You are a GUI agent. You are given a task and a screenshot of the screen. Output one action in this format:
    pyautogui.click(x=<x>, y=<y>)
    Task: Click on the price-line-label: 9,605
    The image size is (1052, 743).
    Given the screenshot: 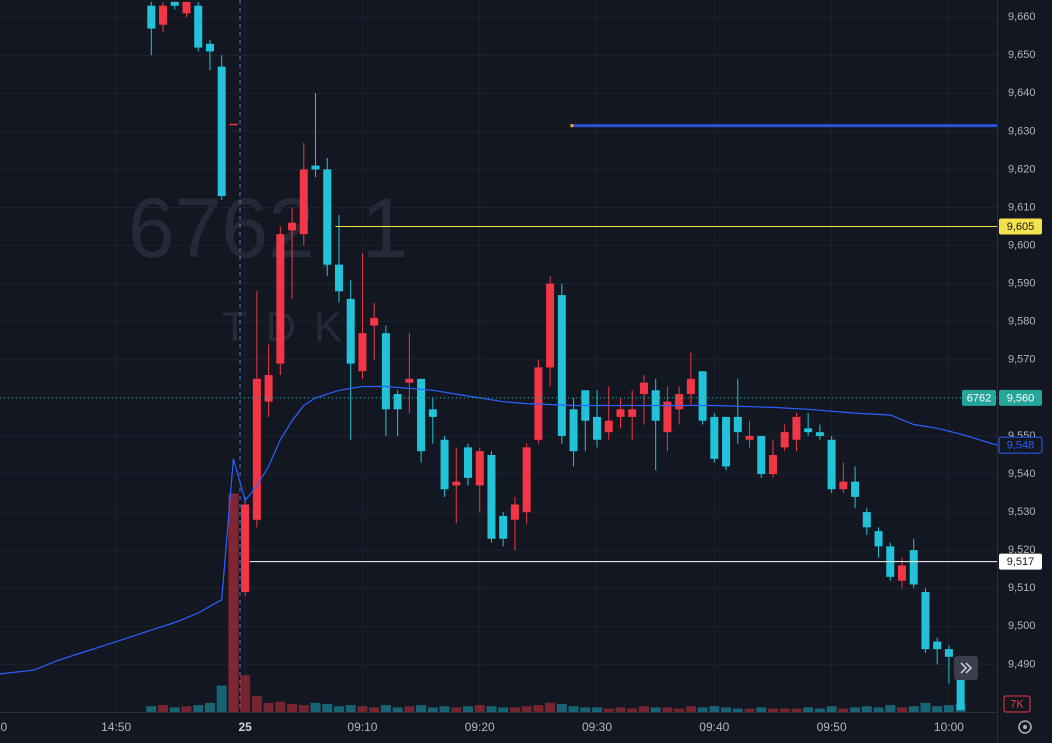 What is the action you would take?
    pyautogui.click(x=1021, y=227)
    